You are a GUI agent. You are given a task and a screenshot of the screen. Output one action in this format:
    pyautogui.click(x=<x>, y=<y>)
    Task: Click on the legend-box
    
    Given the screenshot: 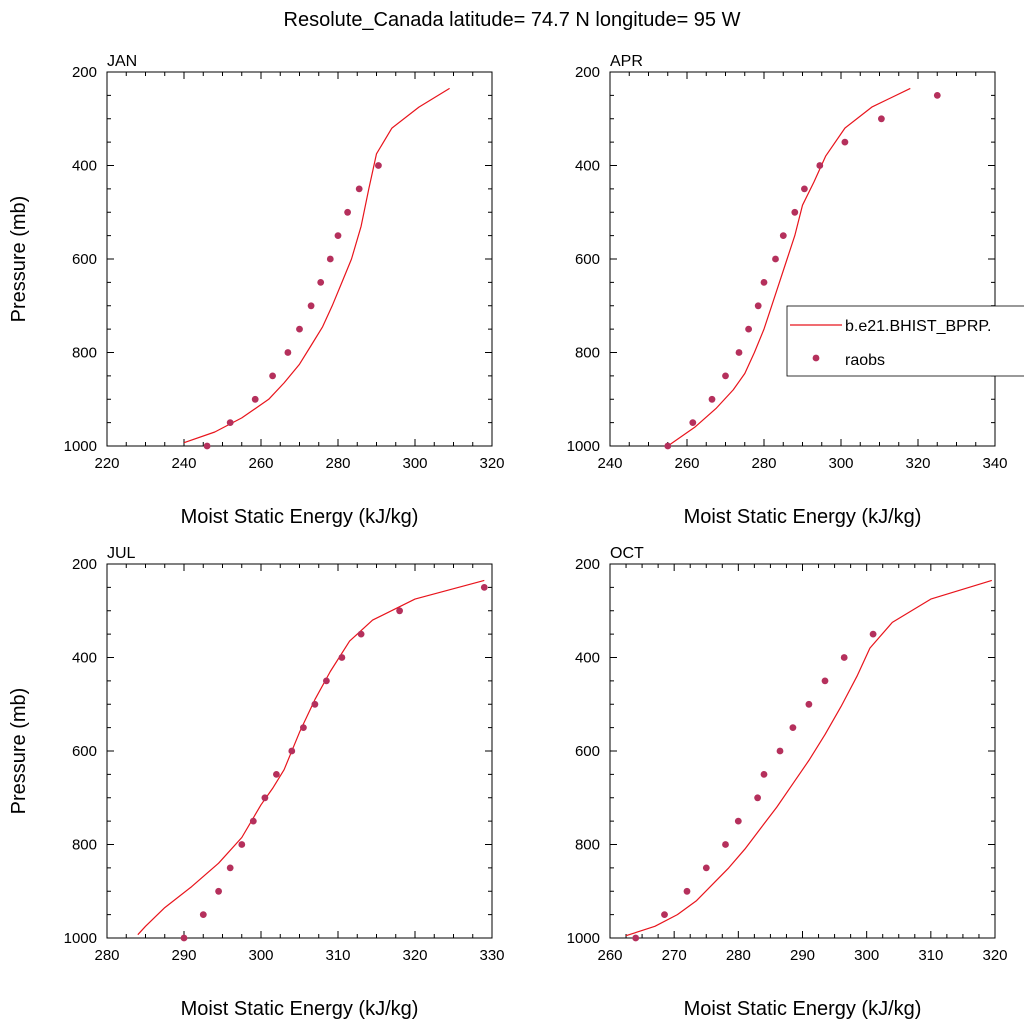 What is the action you would take?
    pyautogui.click(x=905, y=341)
    